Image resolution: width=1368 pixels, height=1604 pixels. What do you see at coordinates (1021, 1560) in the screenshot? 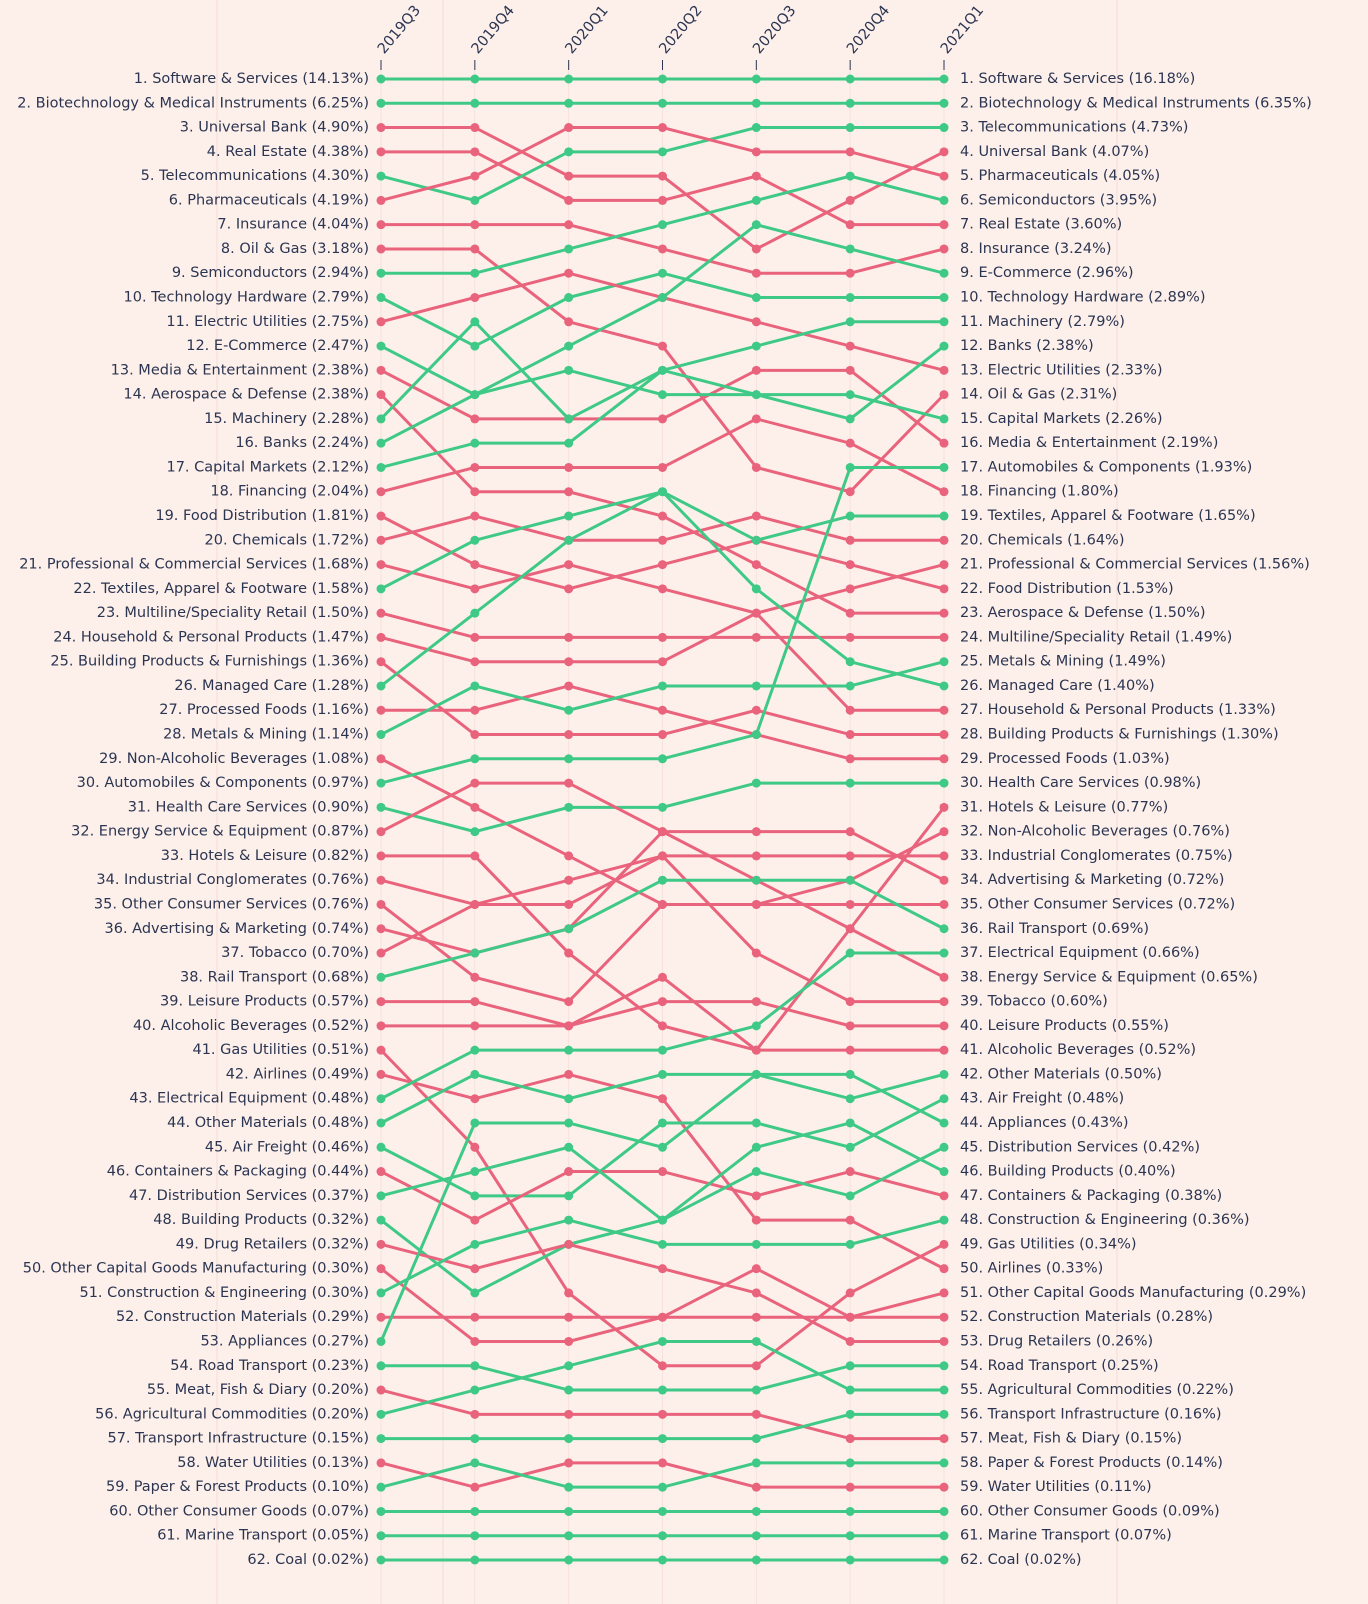
I see `right-label: 62. Coal (0.02%)` at bounding box center [1021, 1560].